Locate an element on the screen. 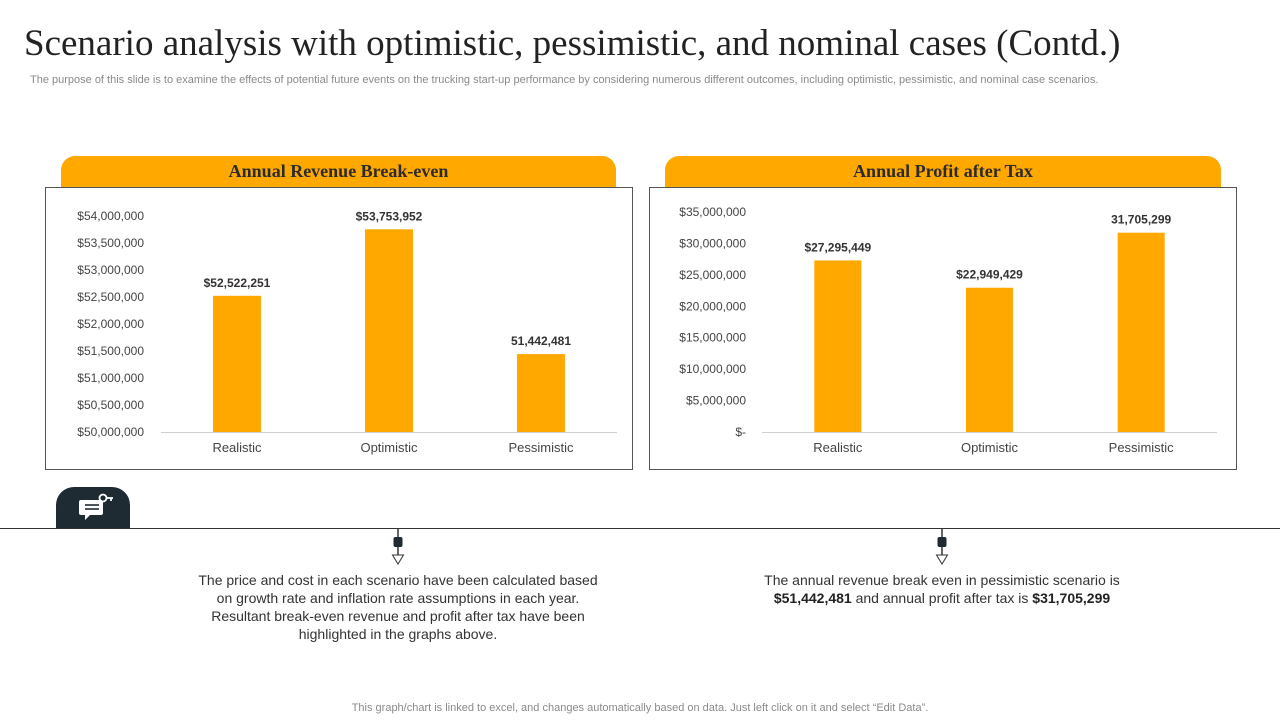 The image size is (1280, 720). y-tick-label: $25,000,000 is located at coordinates (712, 275).